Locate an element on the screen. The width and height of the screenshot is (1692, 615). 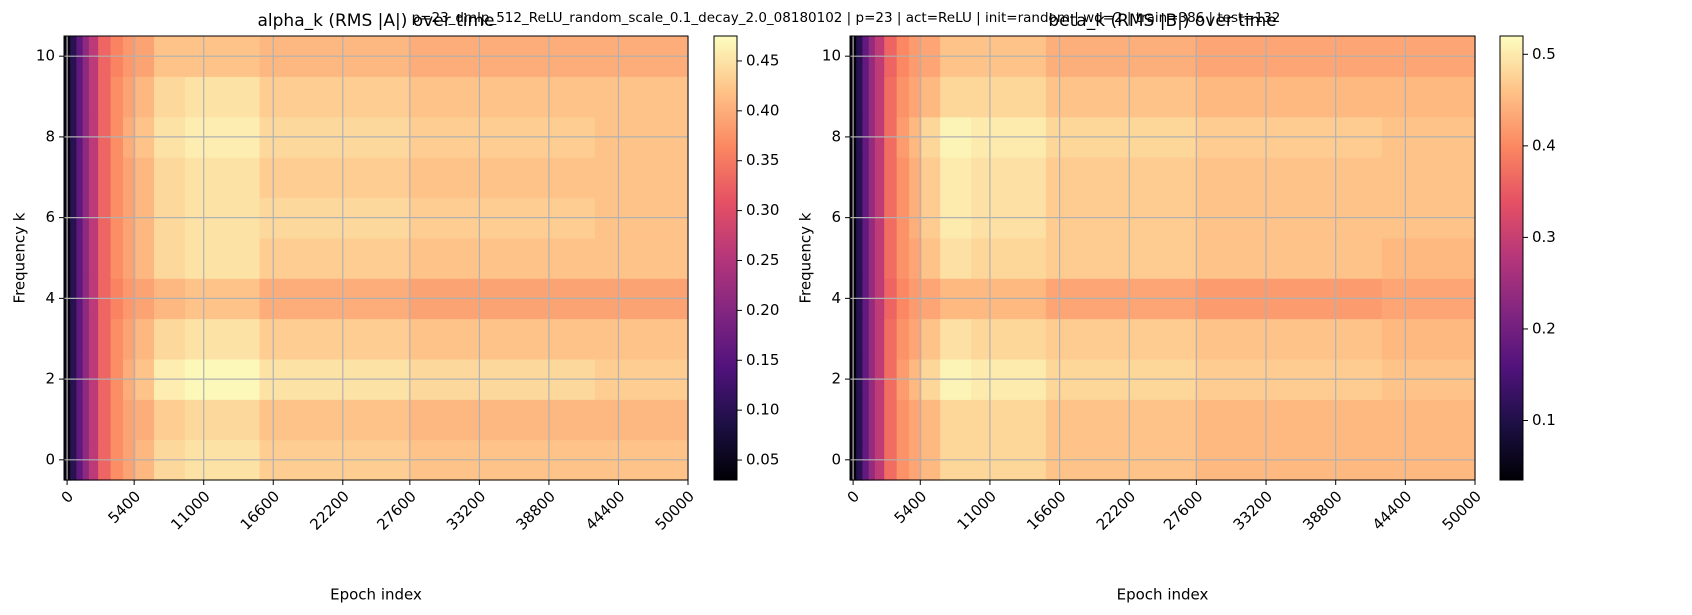
colorbar-tick-label: 0.25 is located at coordinates (762, 260).